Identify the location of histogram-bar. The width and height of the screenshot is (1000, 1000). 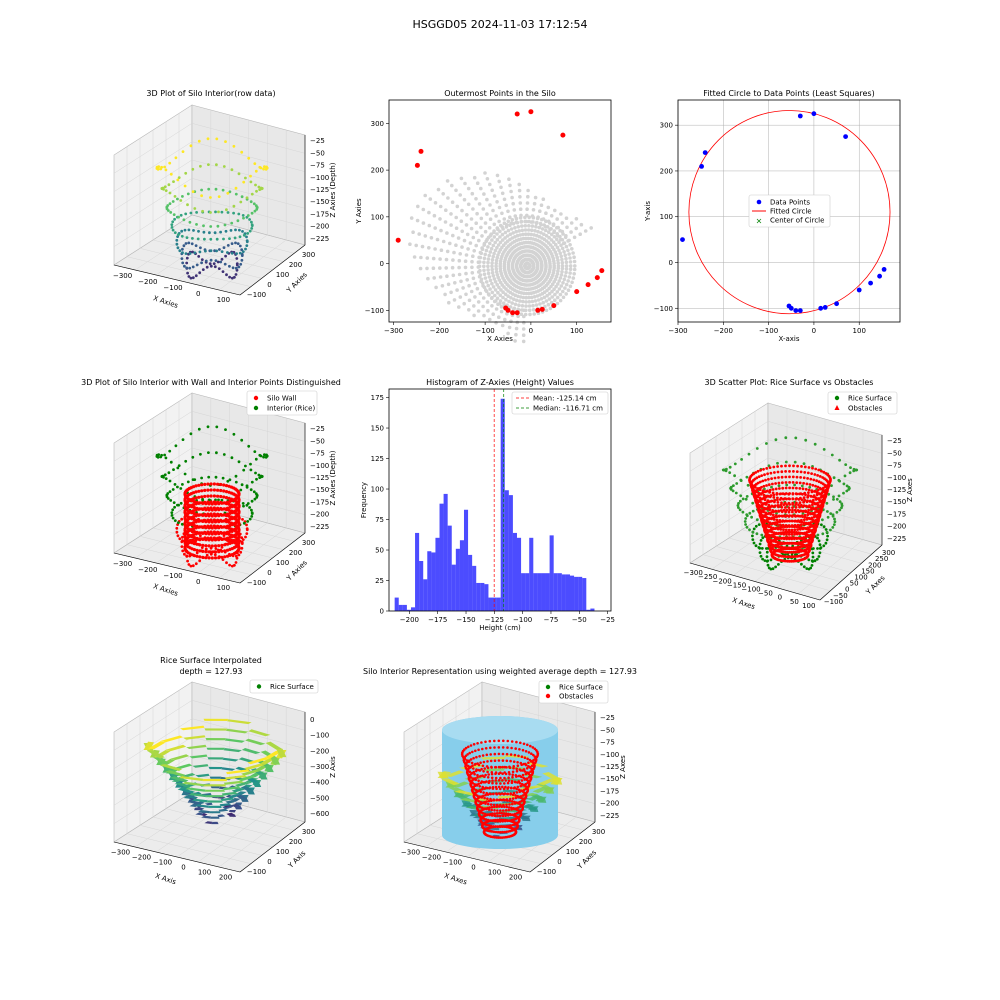
(474, 588).